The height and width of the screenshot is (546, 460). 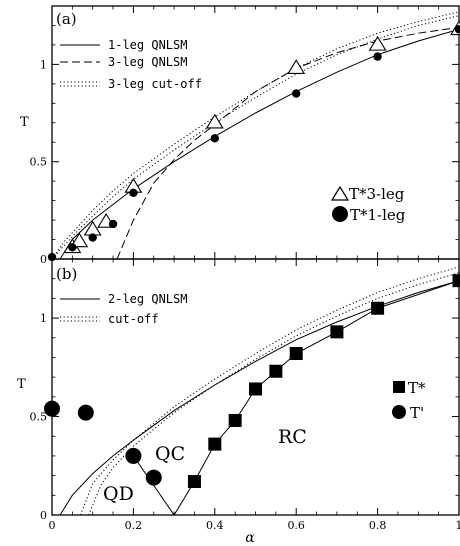 I want to click on region-label-rc: RC, so click(x=292, y=437).